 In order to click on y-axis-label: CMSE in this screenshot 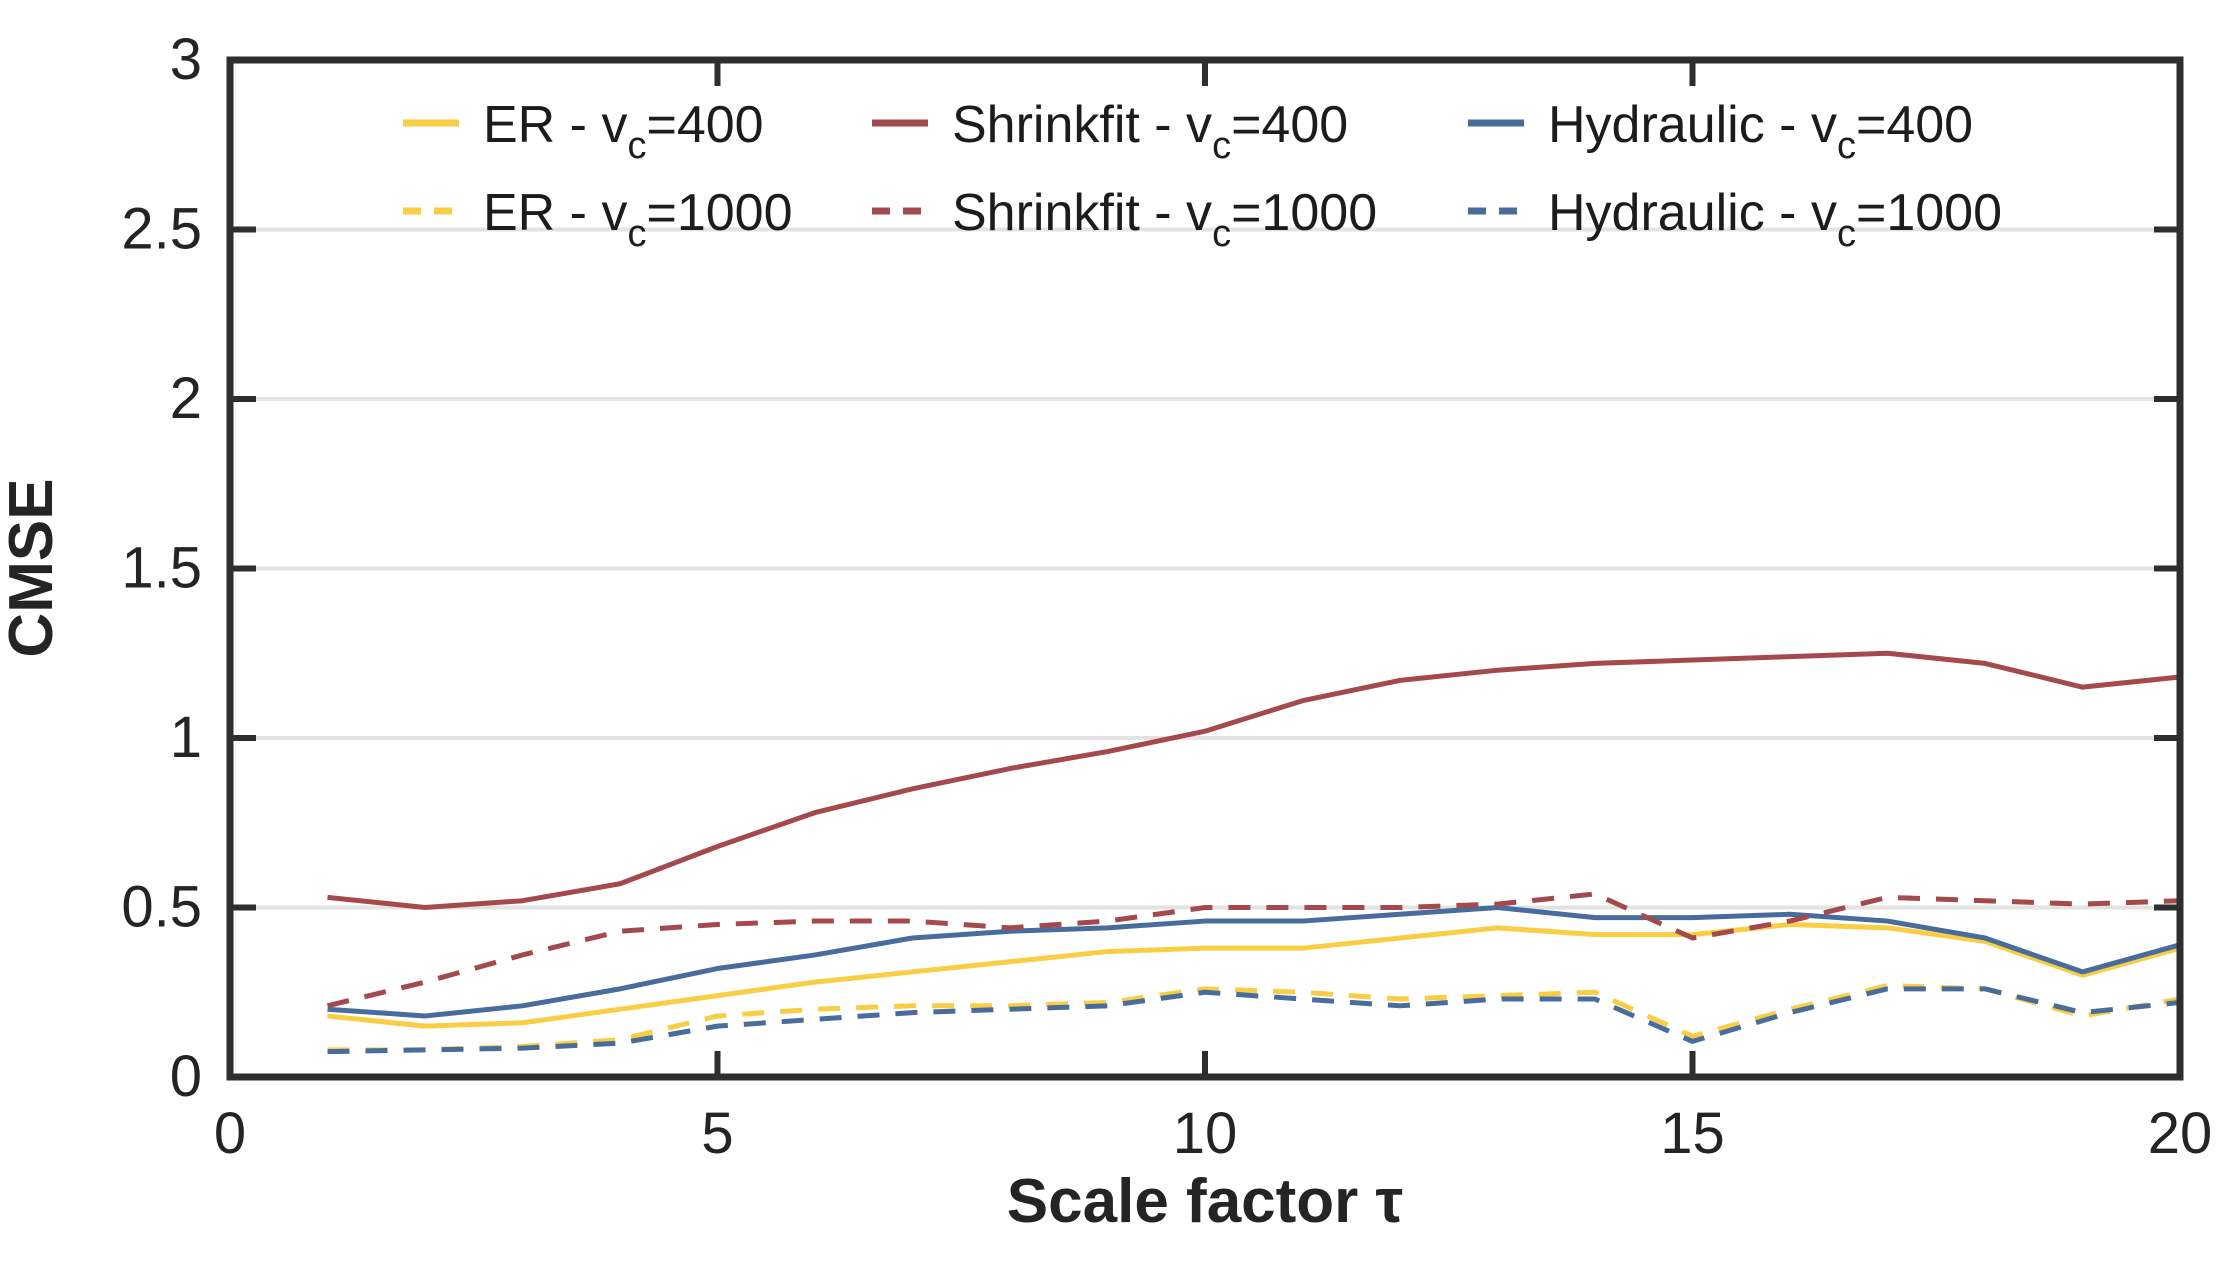, I will do `click(33, 567)`.